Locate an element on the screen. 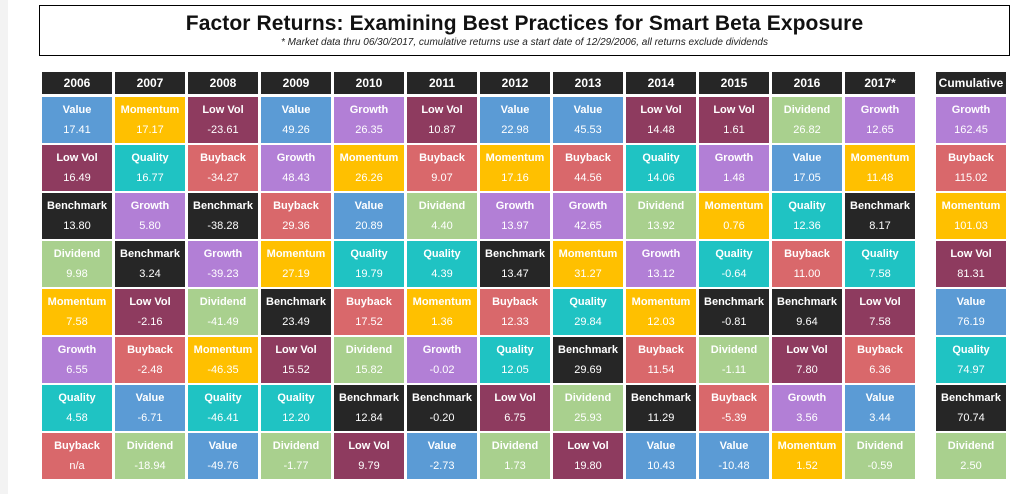  cell-2008-value: Value -49.76 is located at coordinates (223, 456).